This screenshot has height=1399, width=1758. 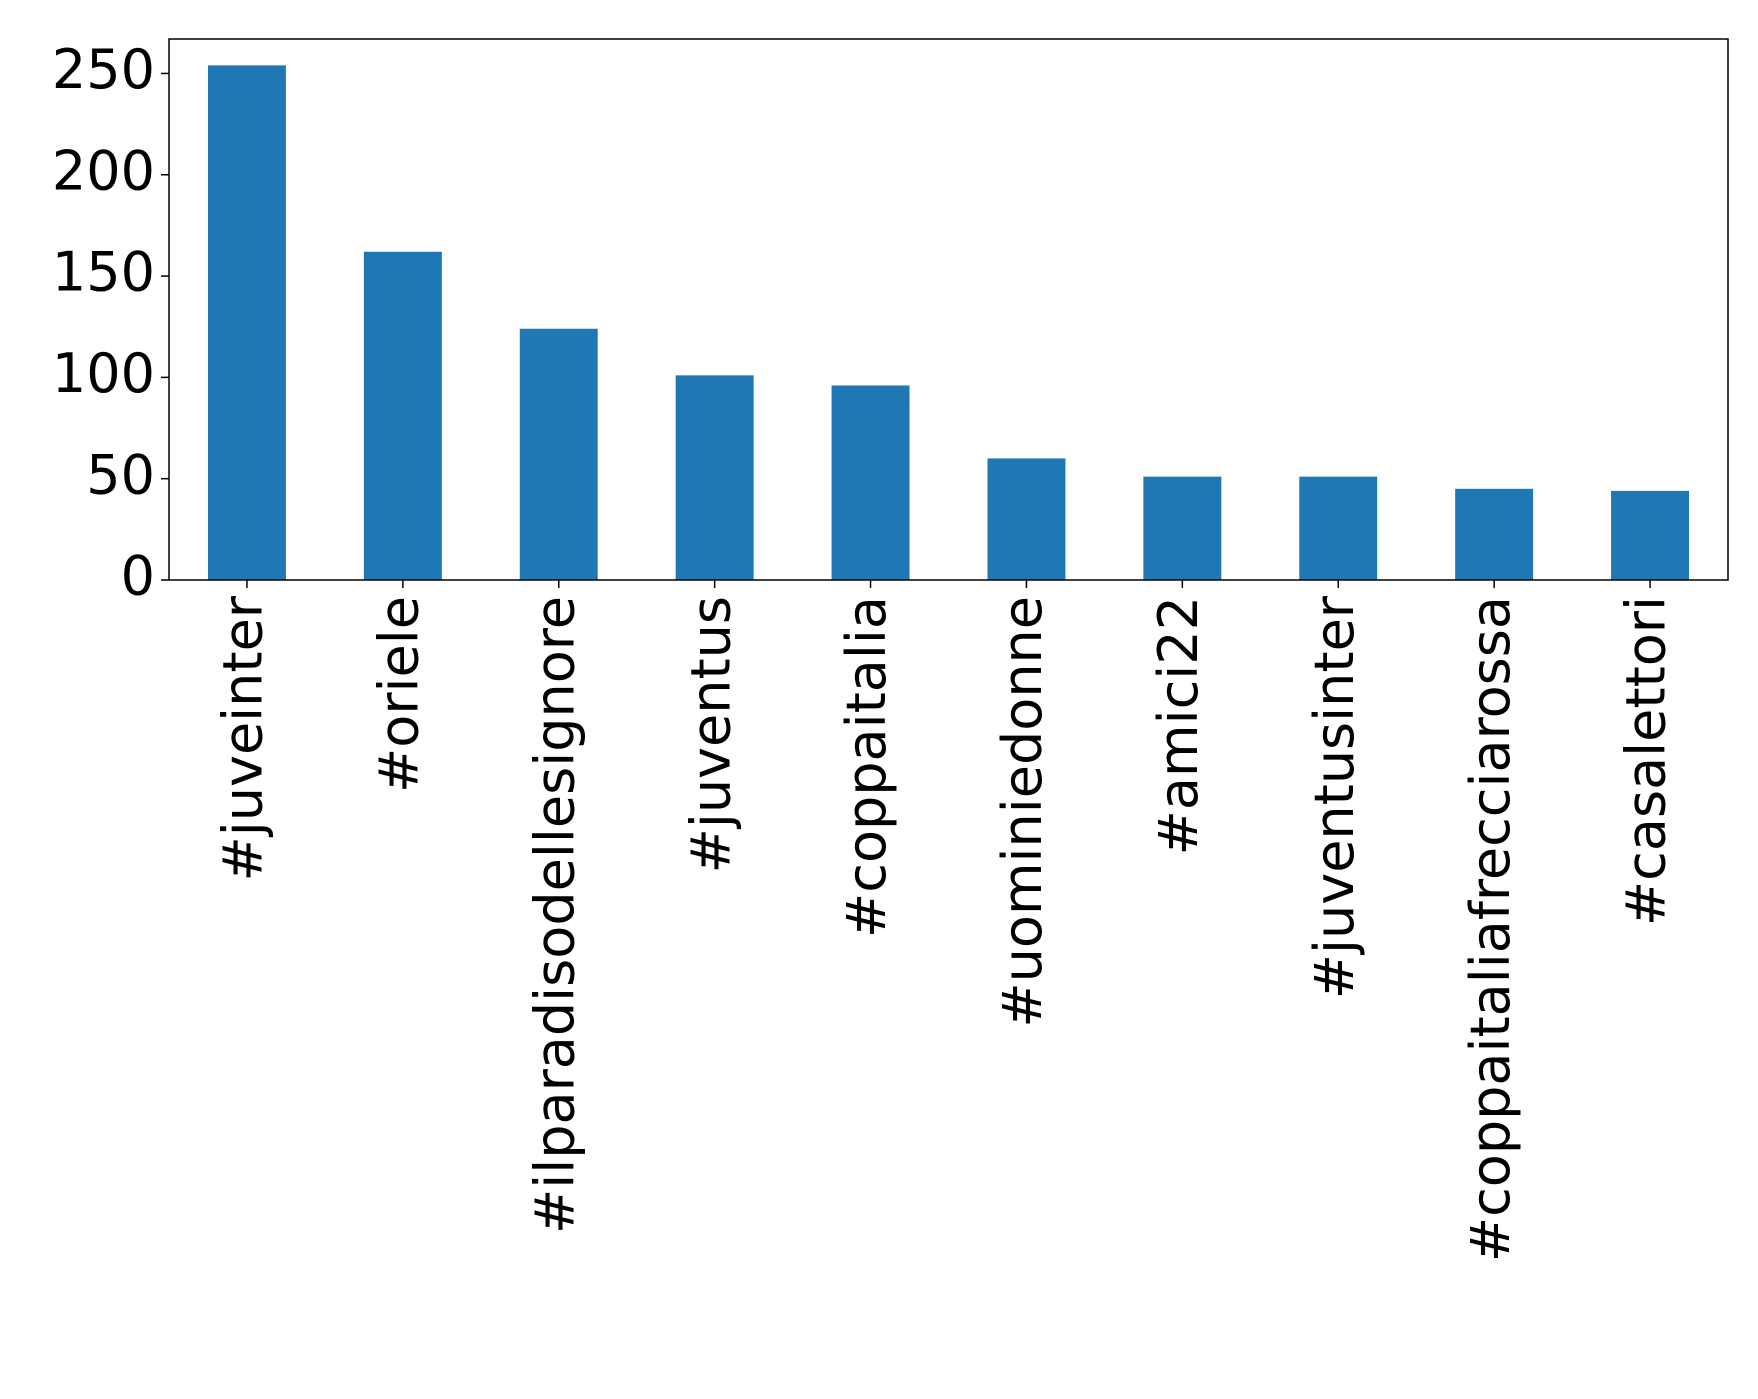 I want to click on y-tick-label: 200, so click(x=103, y=170).